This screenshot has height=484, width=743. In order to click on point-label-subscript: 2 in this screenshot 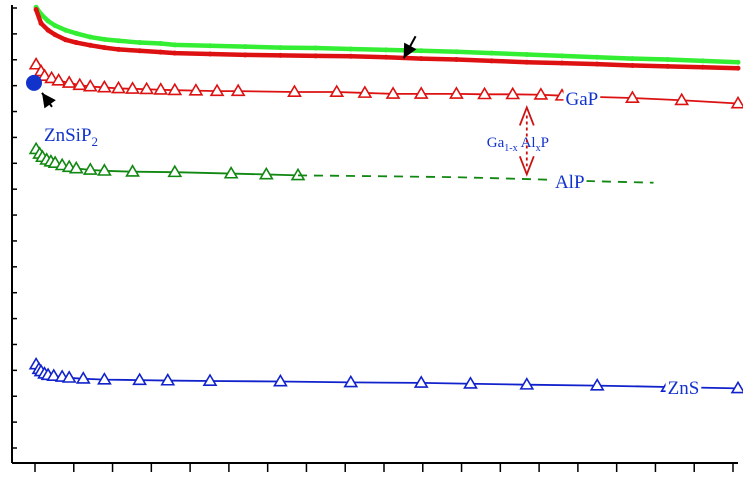, I will do `click(95, 141)`.